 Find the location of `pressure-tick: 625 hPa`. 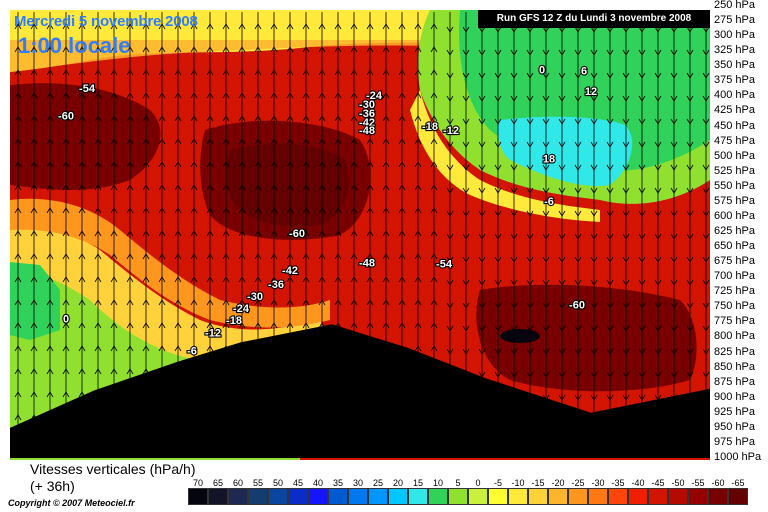

pressure-tick: 625 hPa is located at coordinates (734, 231).